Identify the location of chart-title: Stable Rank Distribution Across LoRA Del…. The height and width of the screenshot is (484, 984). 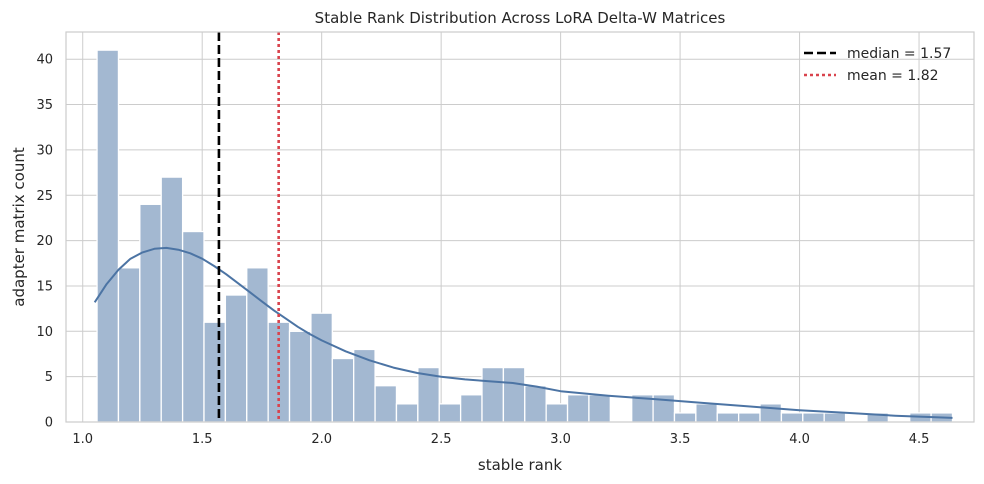
(520, 18).